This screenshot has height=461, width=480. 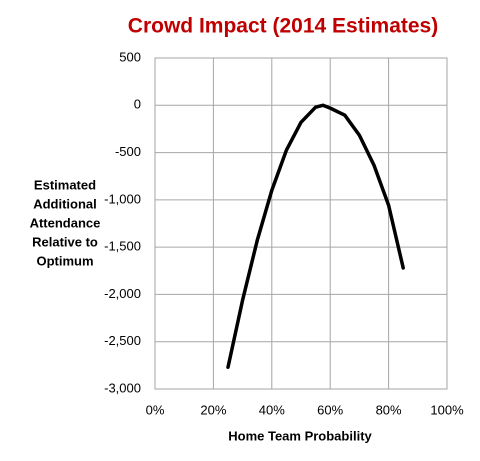 I want to click on y-tick-label: 500, so click(x=130, y=56).